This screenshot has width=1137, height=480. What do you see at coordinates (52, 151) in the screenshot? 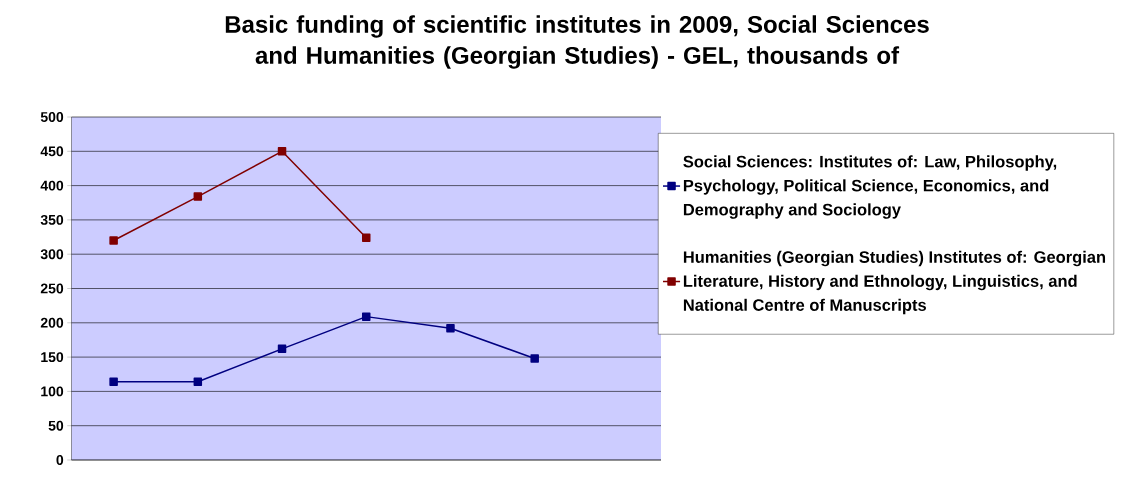
I see `y-tick-label: 450` at bounding box center [52, 151].